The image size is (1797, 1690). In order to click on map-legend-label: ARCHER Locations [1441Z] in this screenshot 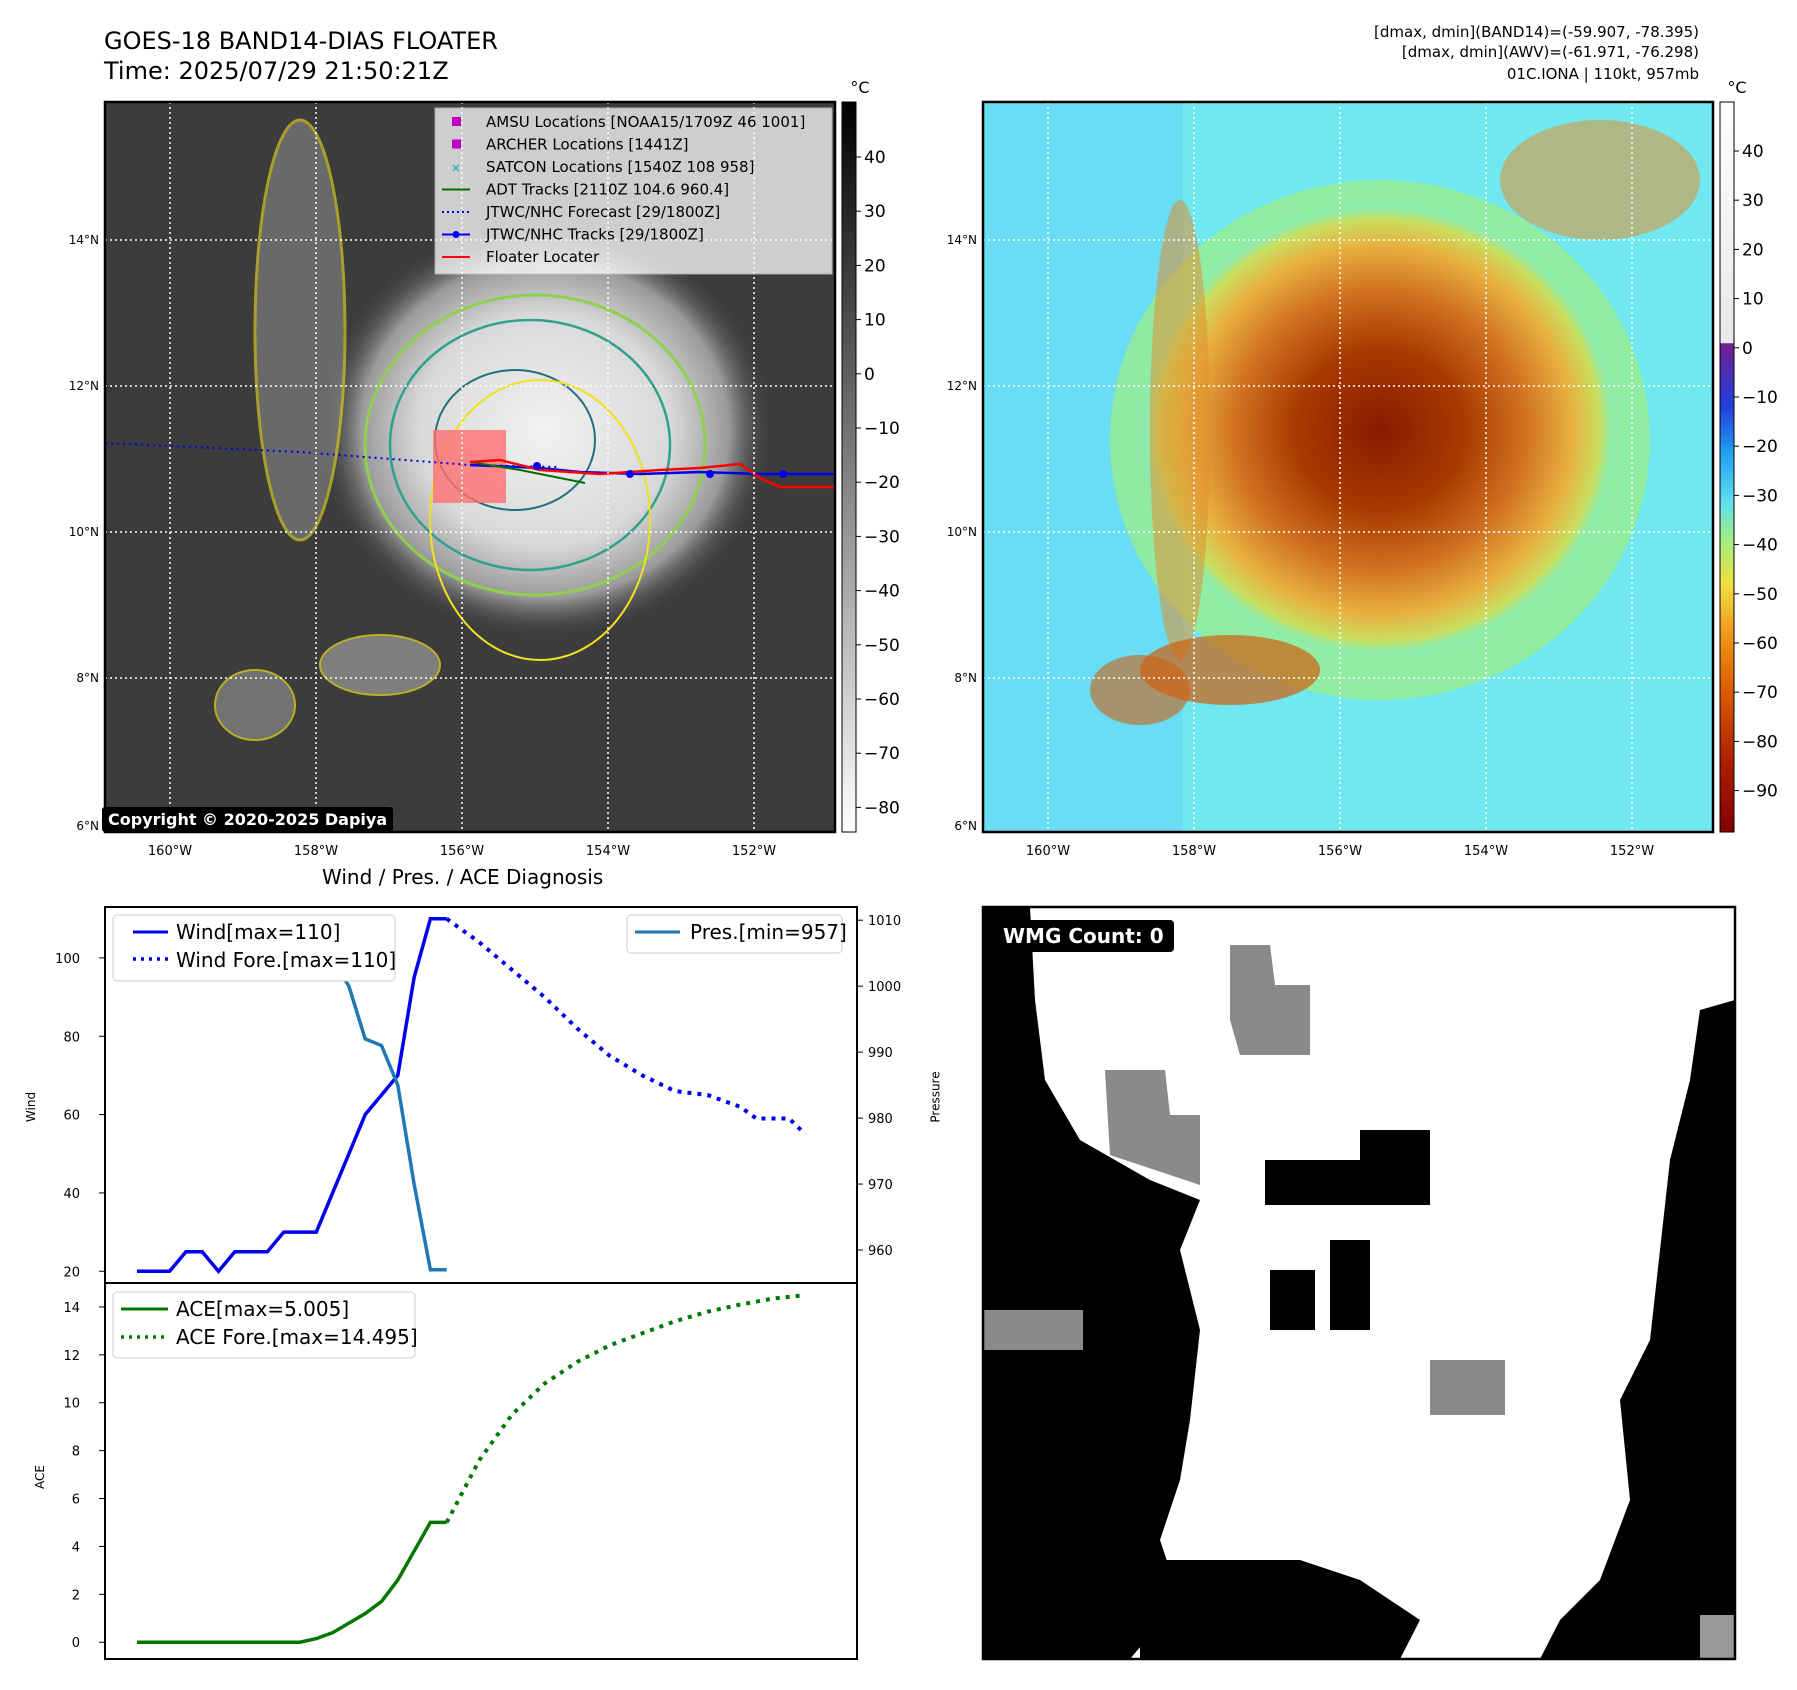, I will do `click(587, 145)`.